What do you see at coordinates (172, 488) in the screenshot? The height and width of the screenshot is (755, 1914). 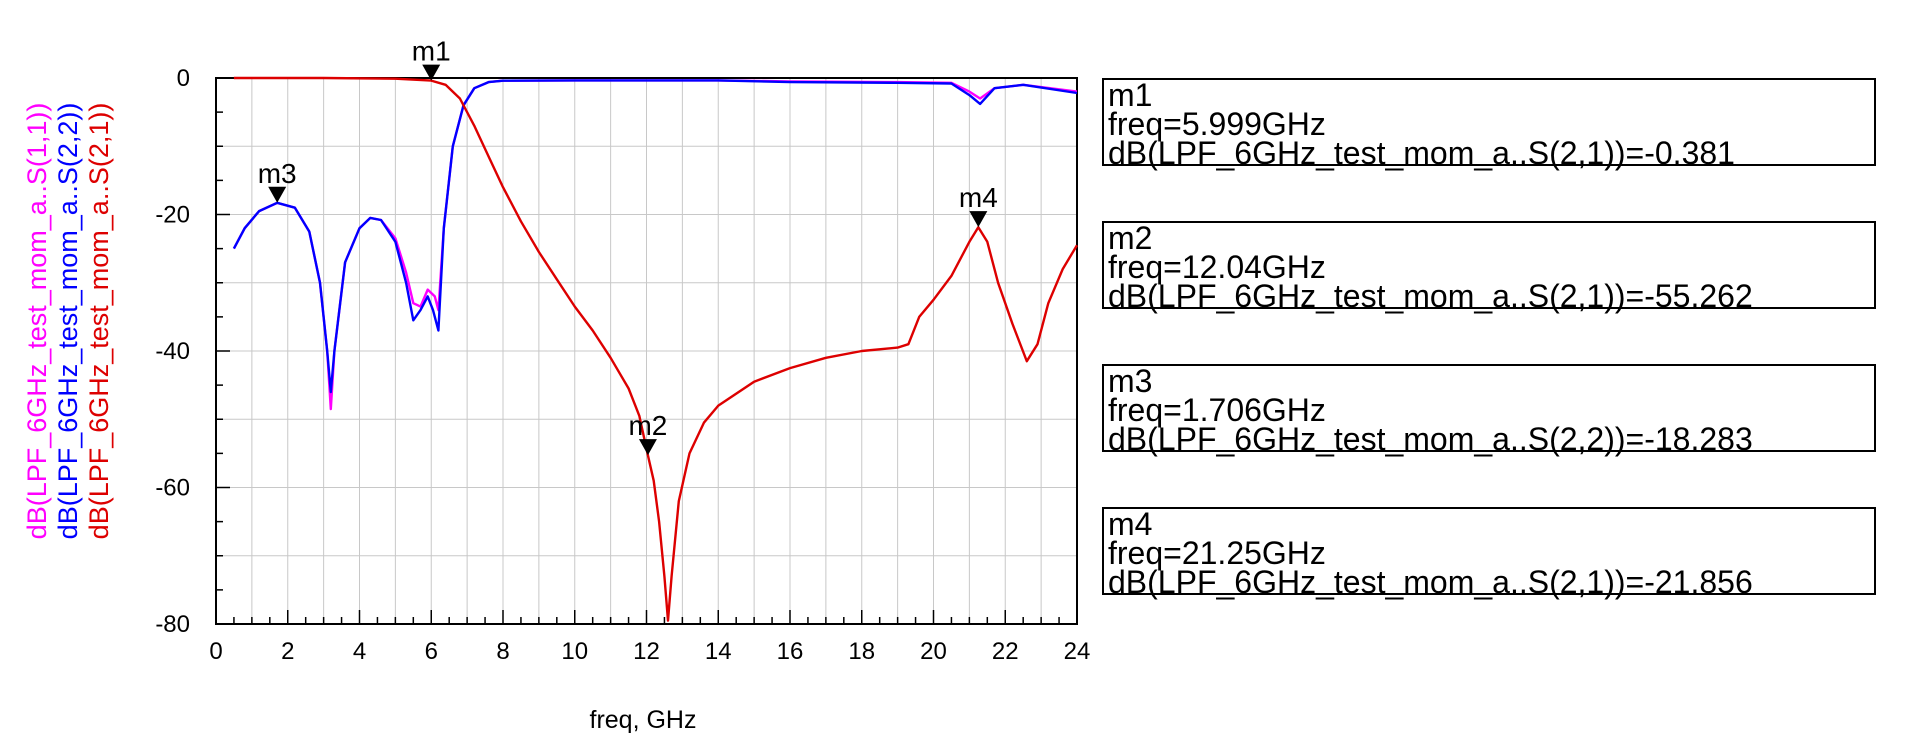 I see `y-tick-label: -60` at bounding box center [172, 488].